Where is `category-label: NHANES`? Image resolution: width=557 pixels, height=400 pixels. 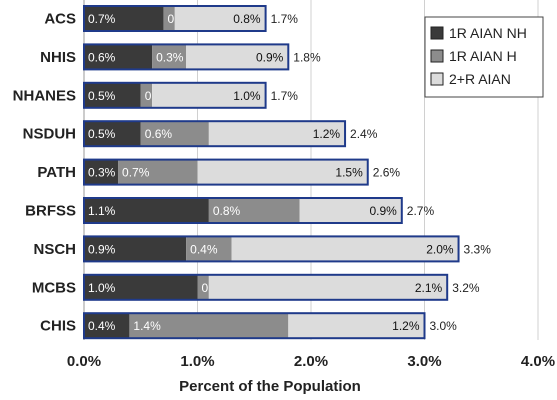 category-label: NHANES is located at coordinates (44, 95).